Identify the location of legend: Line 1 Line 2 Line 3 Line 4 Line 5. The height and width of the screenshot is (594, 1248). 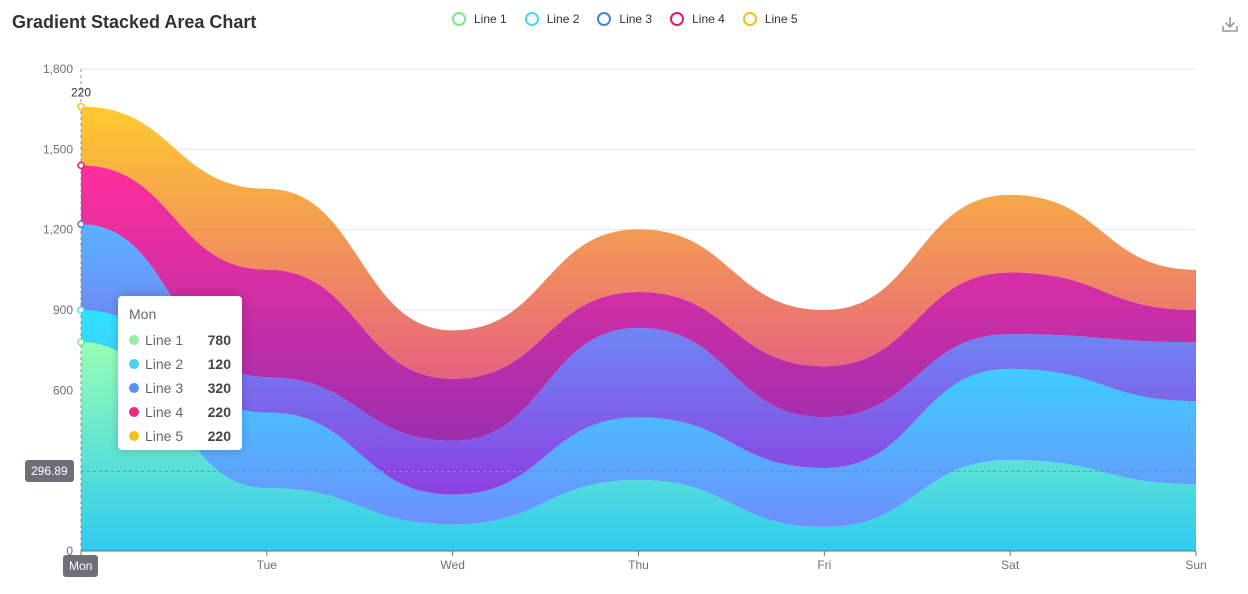
(625, 19).